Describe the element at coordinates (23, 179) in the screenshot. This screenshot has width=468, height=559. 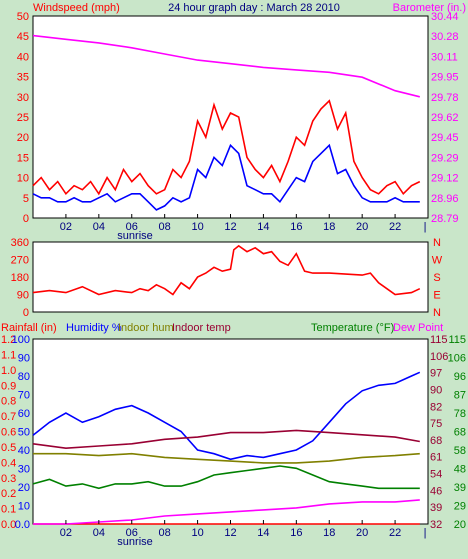
I see `wind-y-tick-2: 10` at that location.